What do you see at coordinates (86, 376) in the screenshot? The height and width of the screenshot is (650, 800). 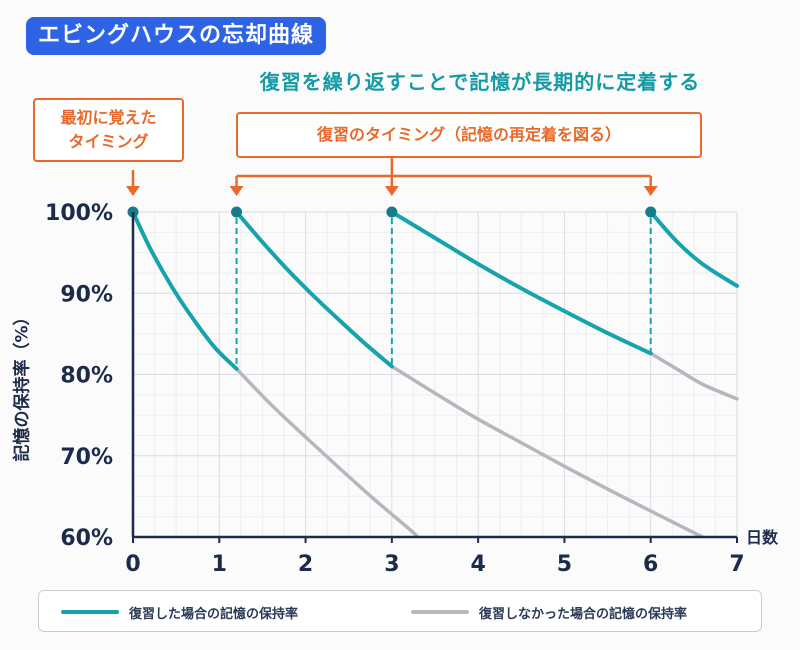 I see `y-tick-label: 80%` at bounding box center [86, 376].